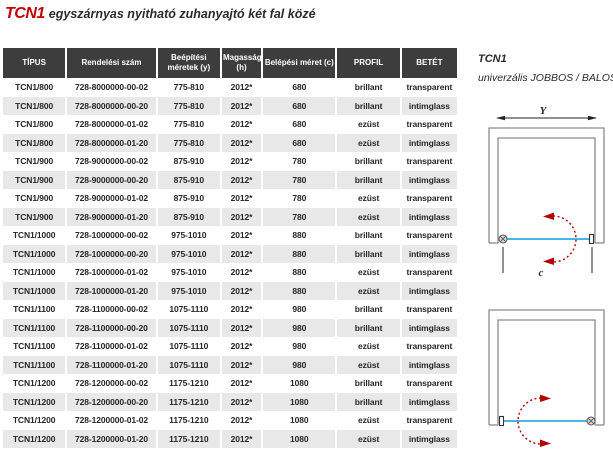 The height and width of the screenshot is (455, 613). What do you see at coordinates (188, 63) in the screenshot?
I see `column-header-beepitesi-meretek: Beépítési méretek (y)` at bounding box center [188, 63].